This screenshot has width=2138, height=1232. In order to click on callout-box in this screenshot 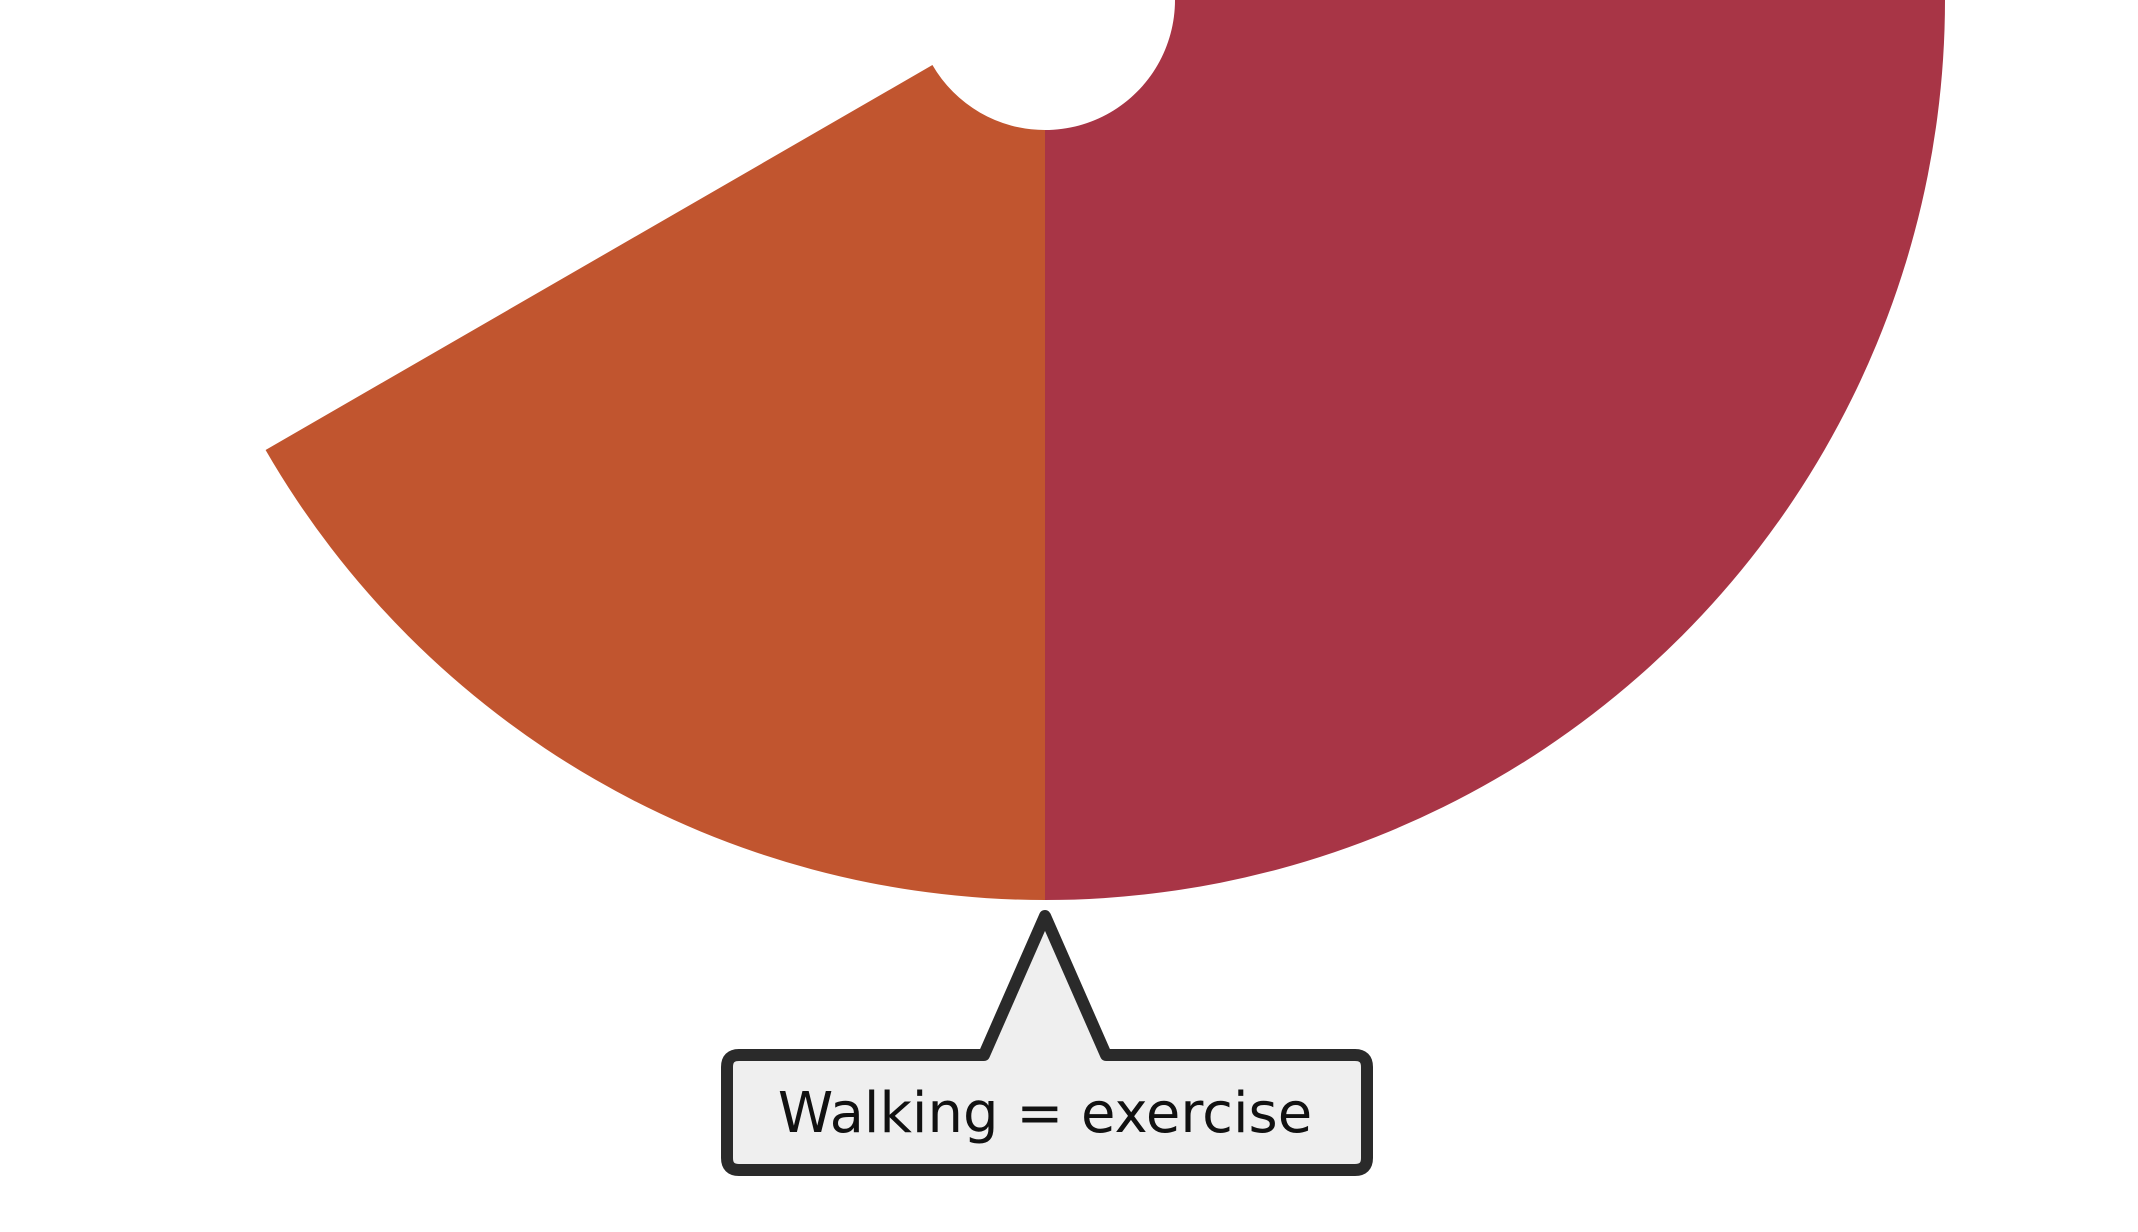, I will do `click(1047, 1043)`.